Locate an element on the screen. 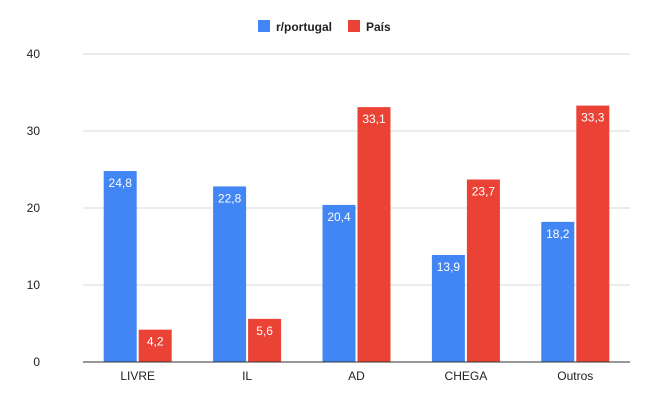  bar-ad-pais is located at coordinates (374, 234).